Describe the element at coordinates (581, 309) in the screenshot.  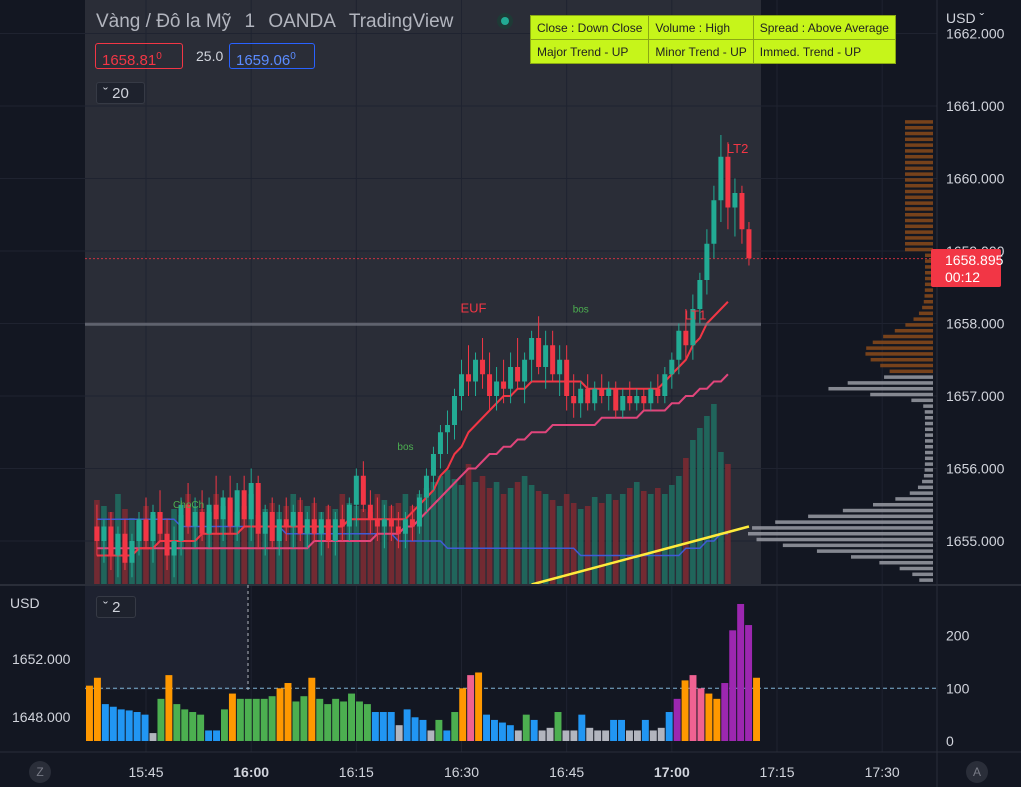
I see `annotation-label: bos` at that location.